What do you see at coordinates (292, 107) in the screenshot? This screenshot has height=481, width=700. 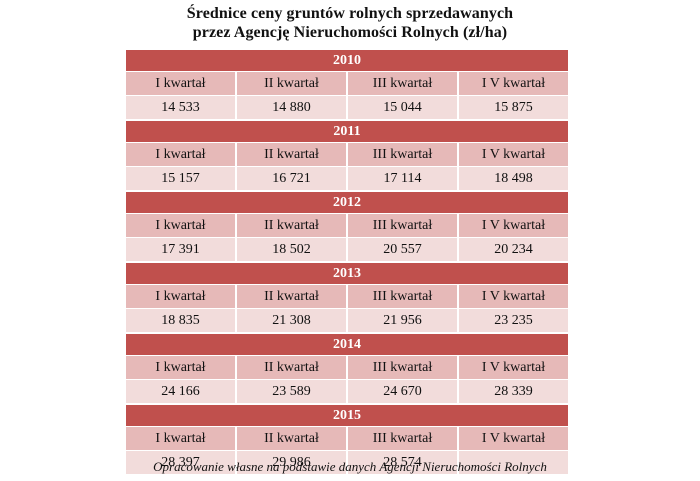 I see `price-cell: 14 880` at bounding box center [292, 107].